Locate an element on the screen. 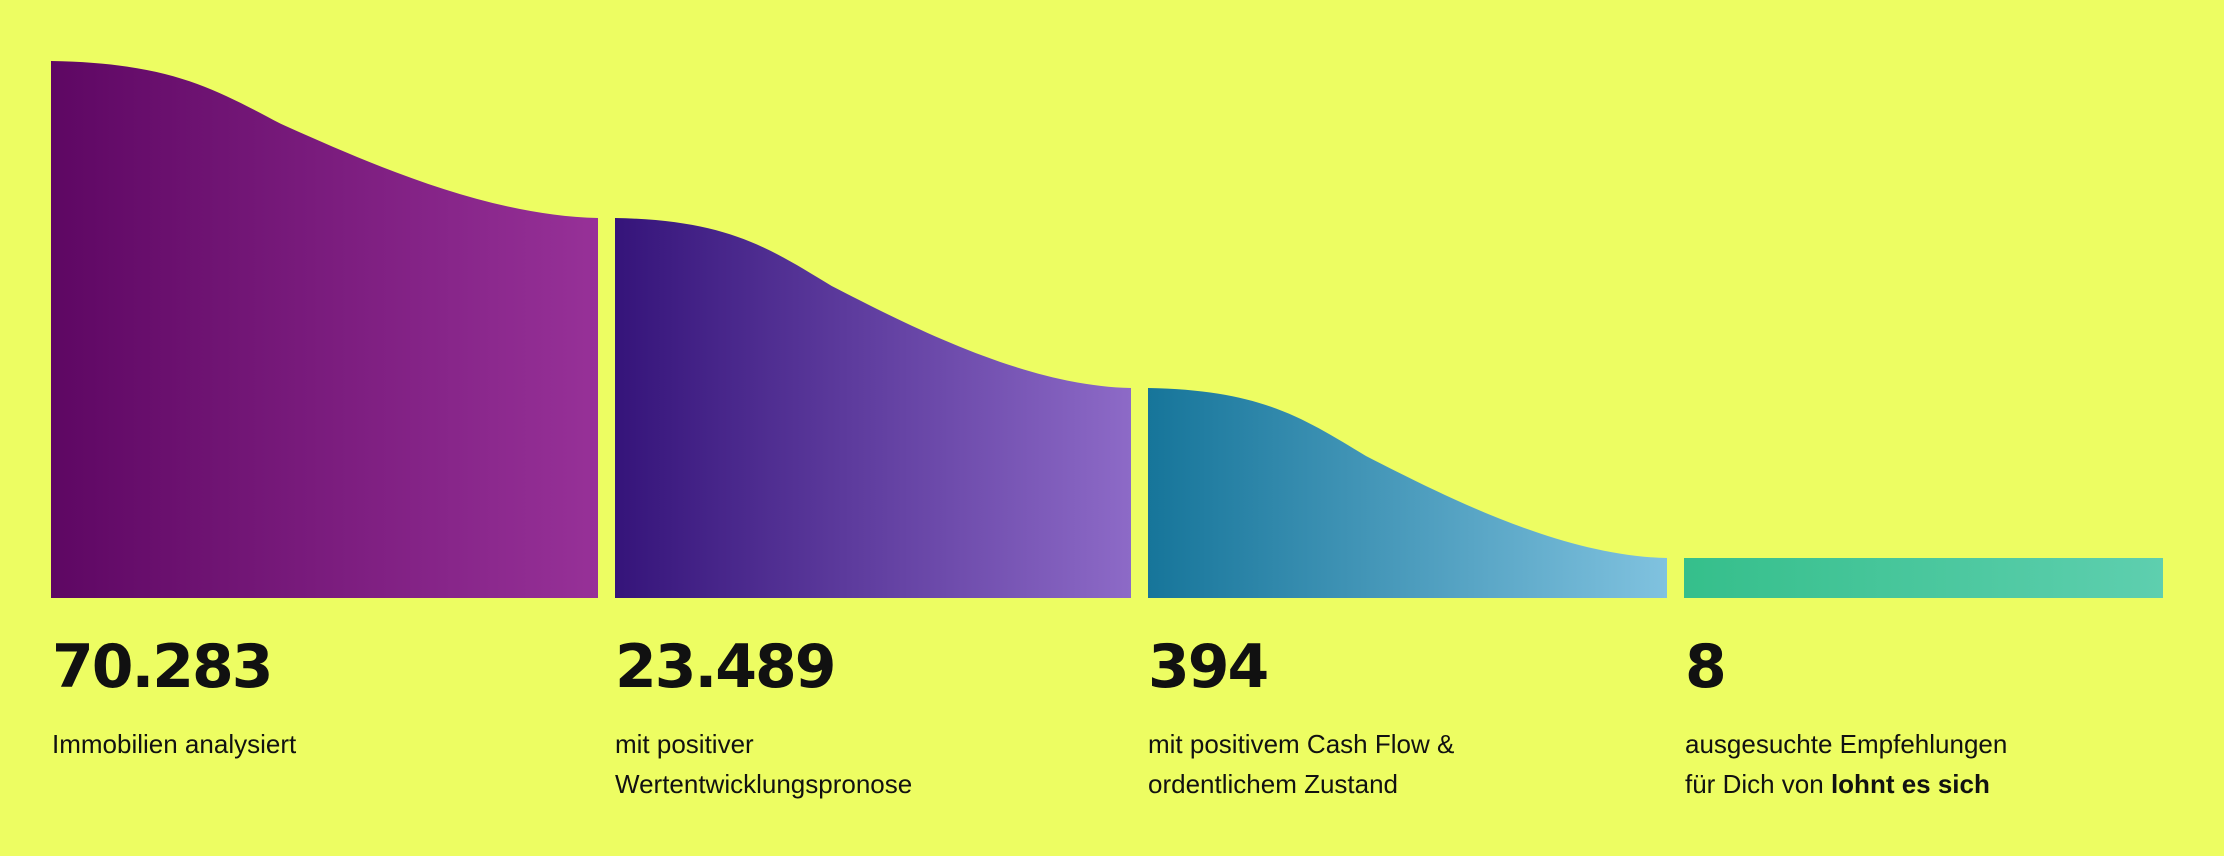 Image resolution: width=2224 pixels, height=856 pixels. stage-value: 23.489 is located at coordinates (726, 667).